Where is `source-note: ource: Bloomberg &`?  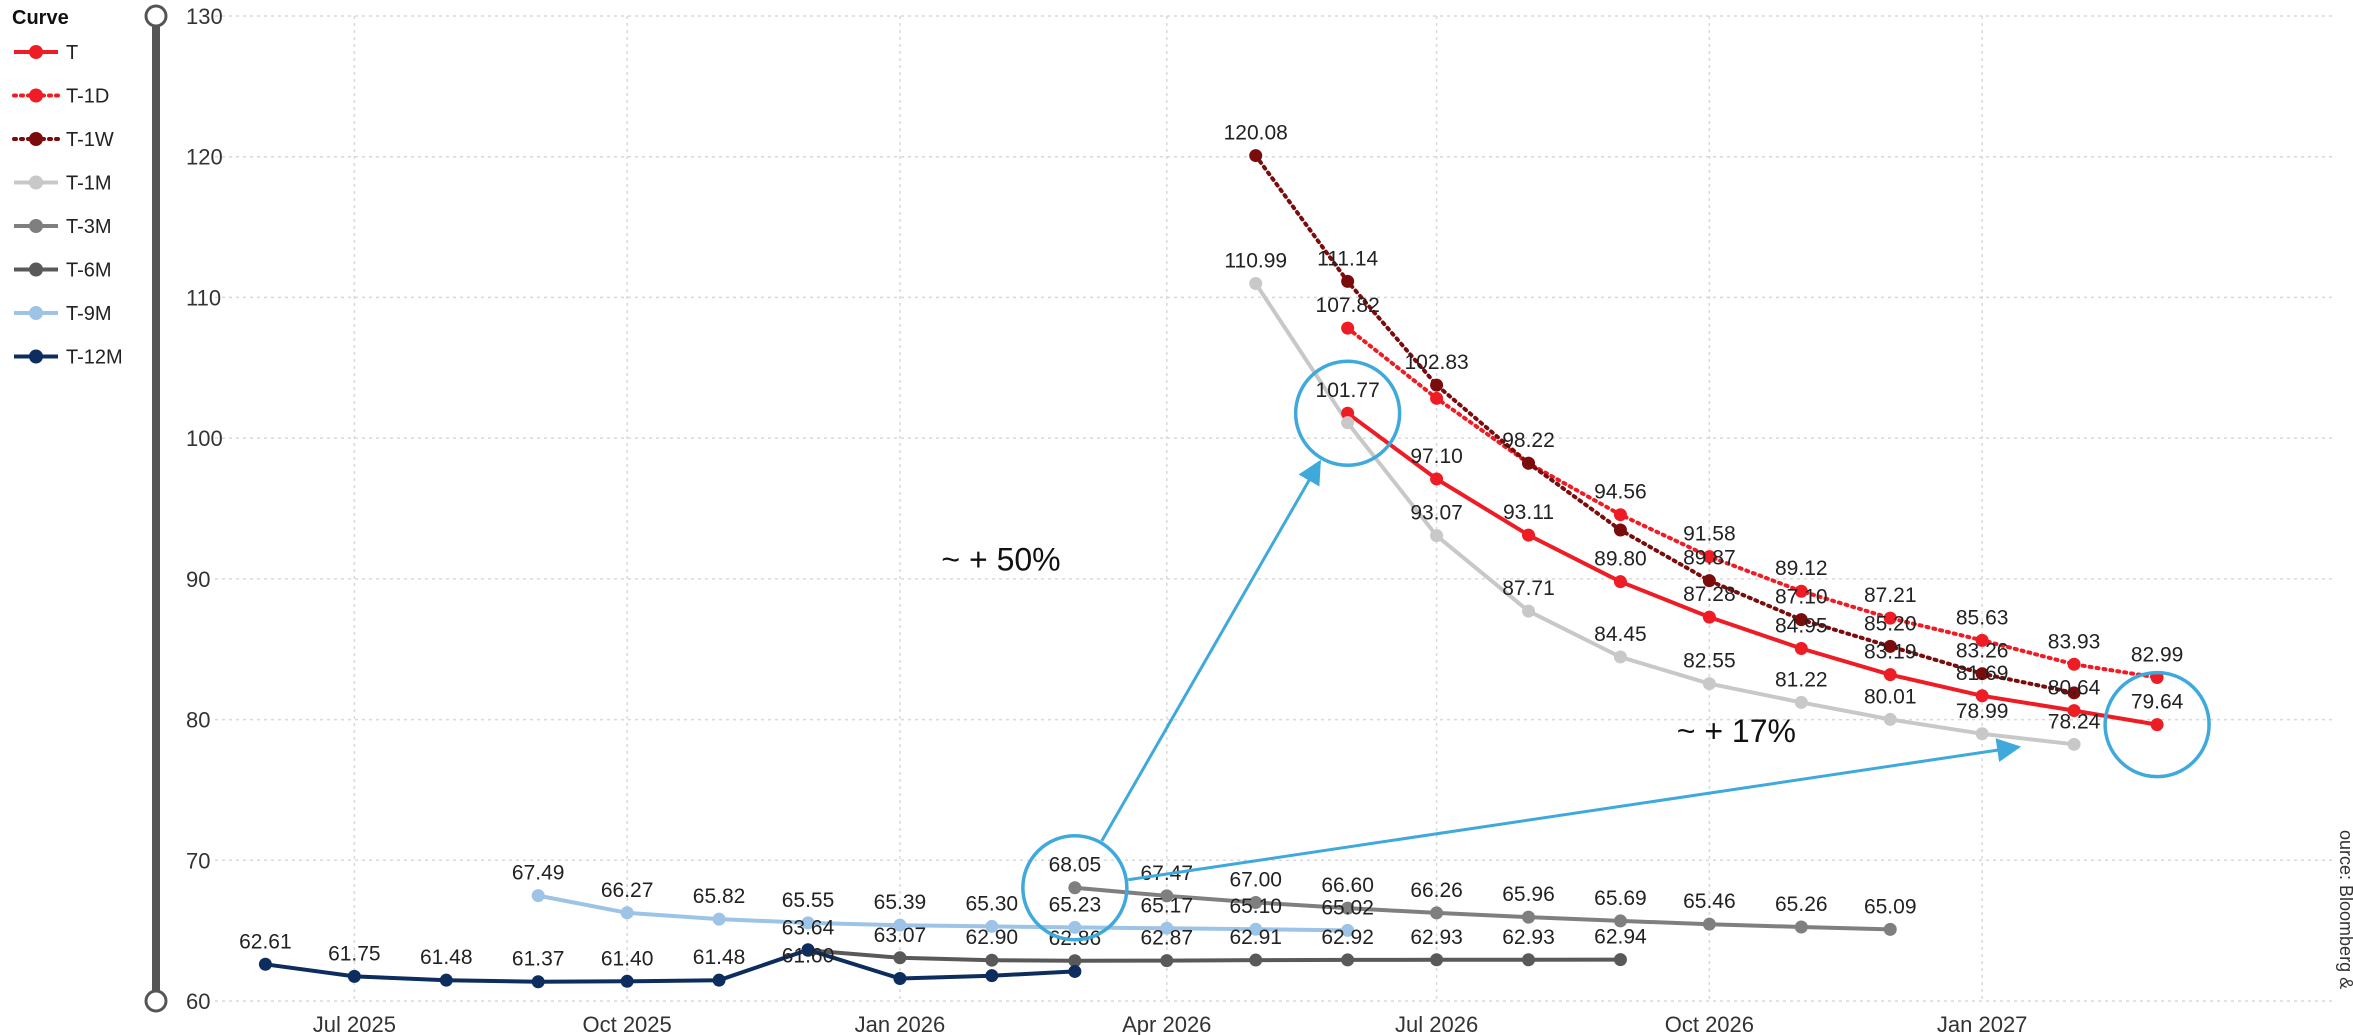 source-note: ource: Bloomberg & is located at coordinates (2344, 909).